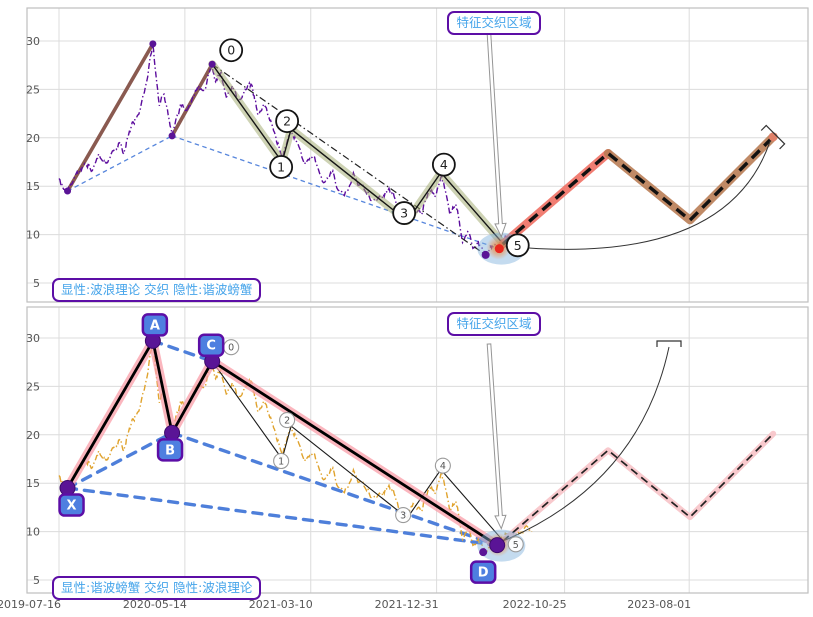 This screenshot has width=813, height=617. Describe the element at coordinates (659, 604) in the screenshot. I see `x-tick-label: 2023-08-01` at that location.